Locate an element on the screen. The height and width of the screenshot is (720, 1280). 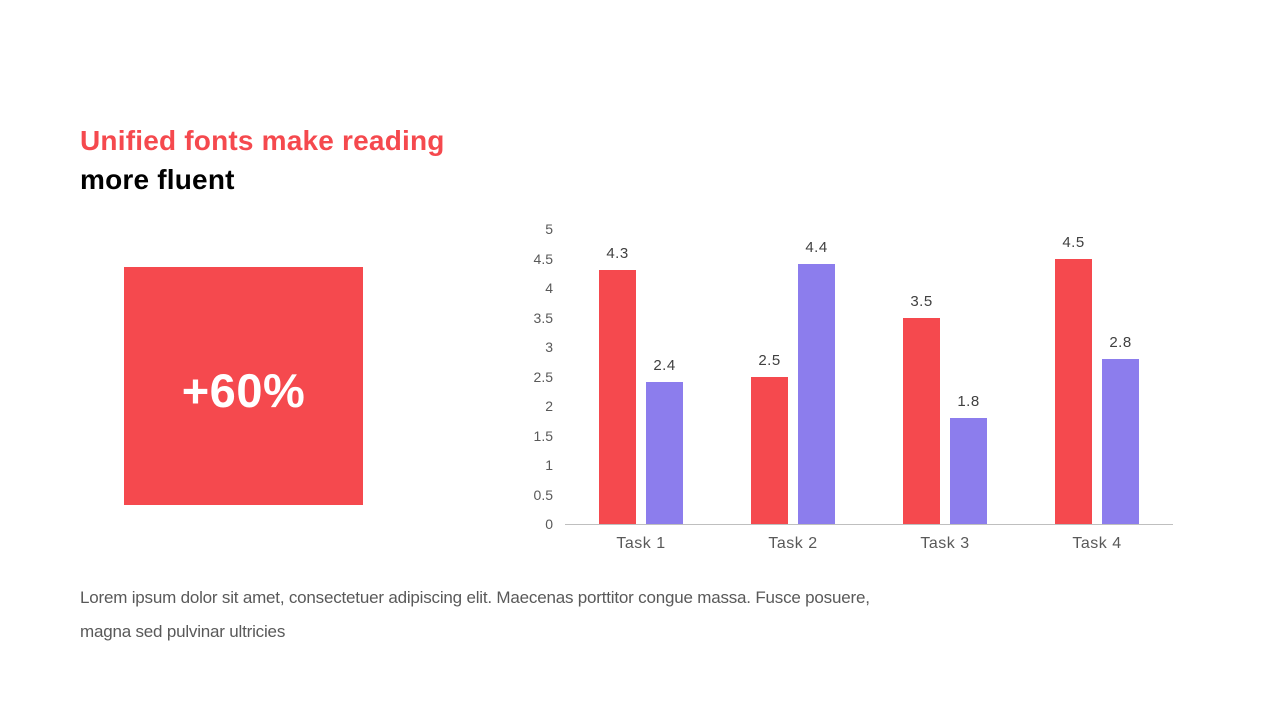
x-axis-category-label: Task 3 is located at coordinates (945, 543).